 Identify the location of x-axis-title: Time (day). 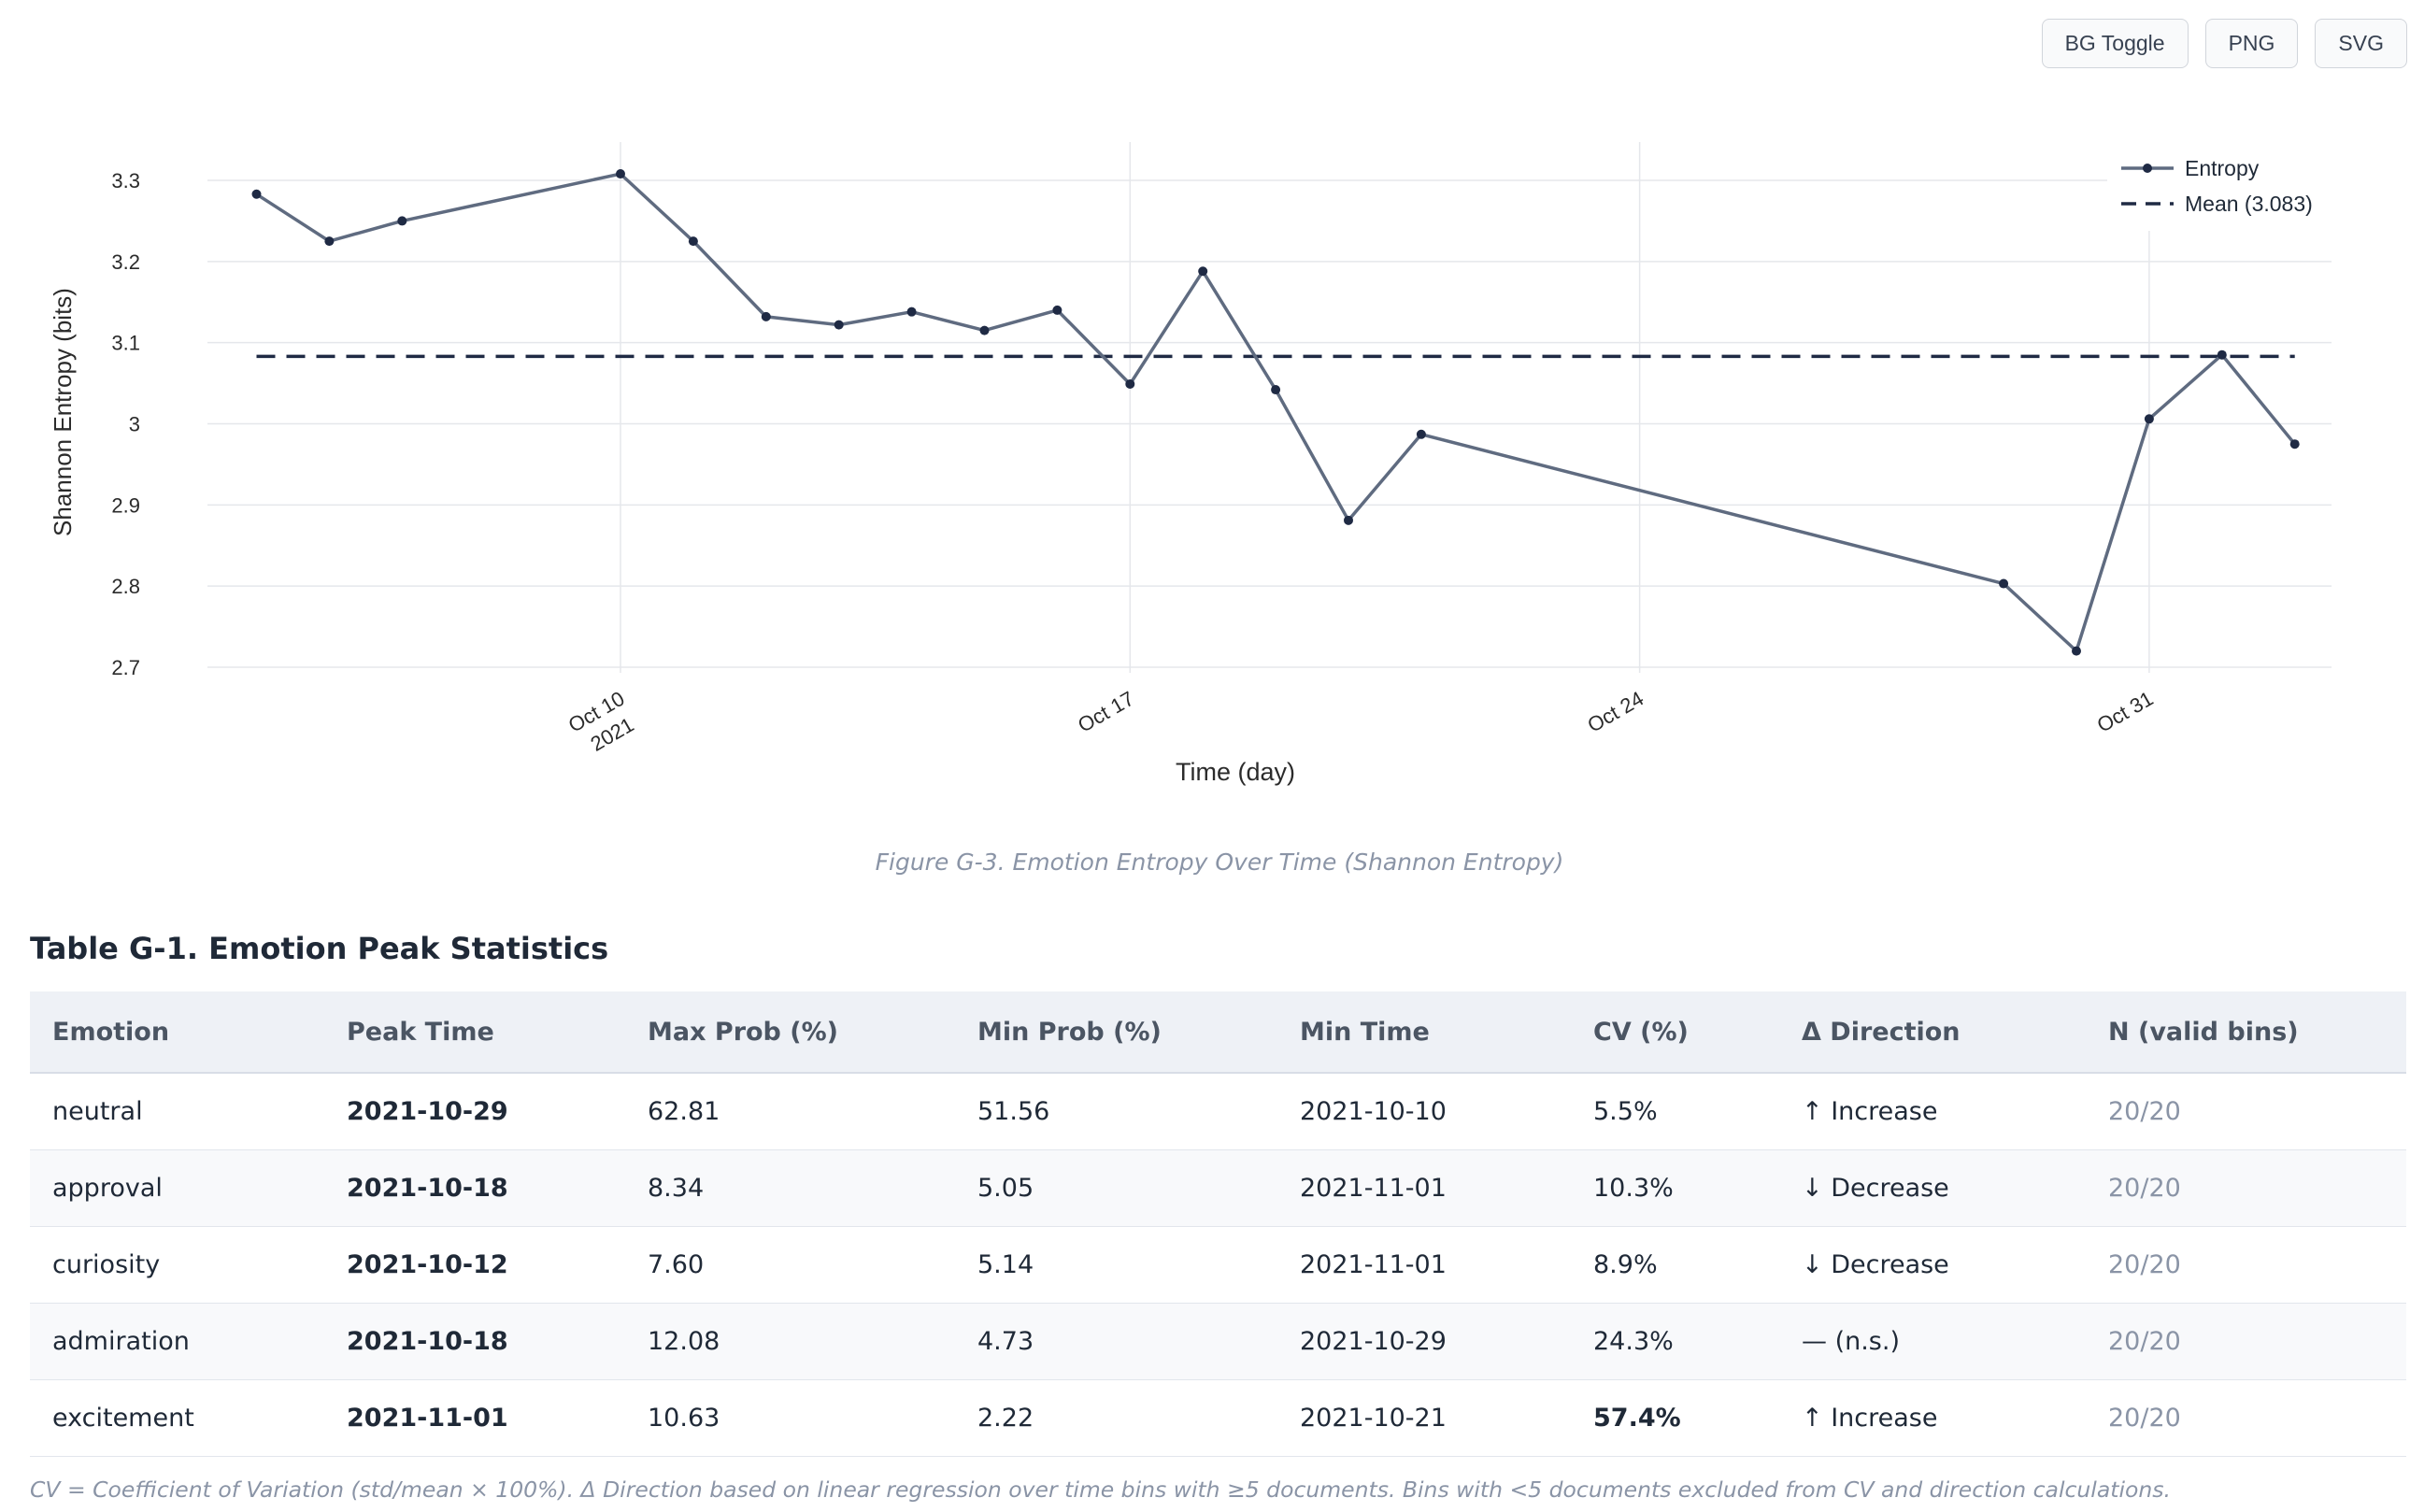
(1236, 772).